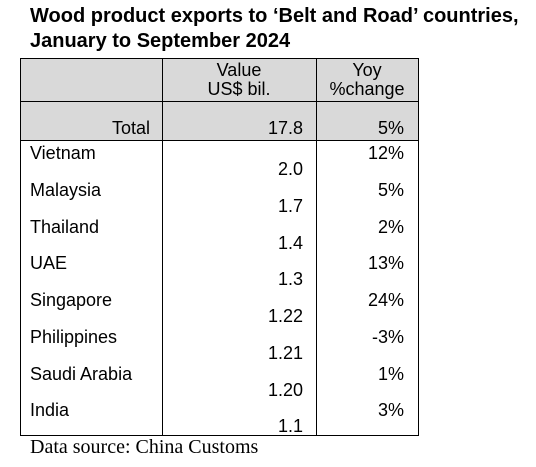  What do you see at coordinates (219, 140) in the screenshot?
I see `total-divider` at bounding box center [219, 140].